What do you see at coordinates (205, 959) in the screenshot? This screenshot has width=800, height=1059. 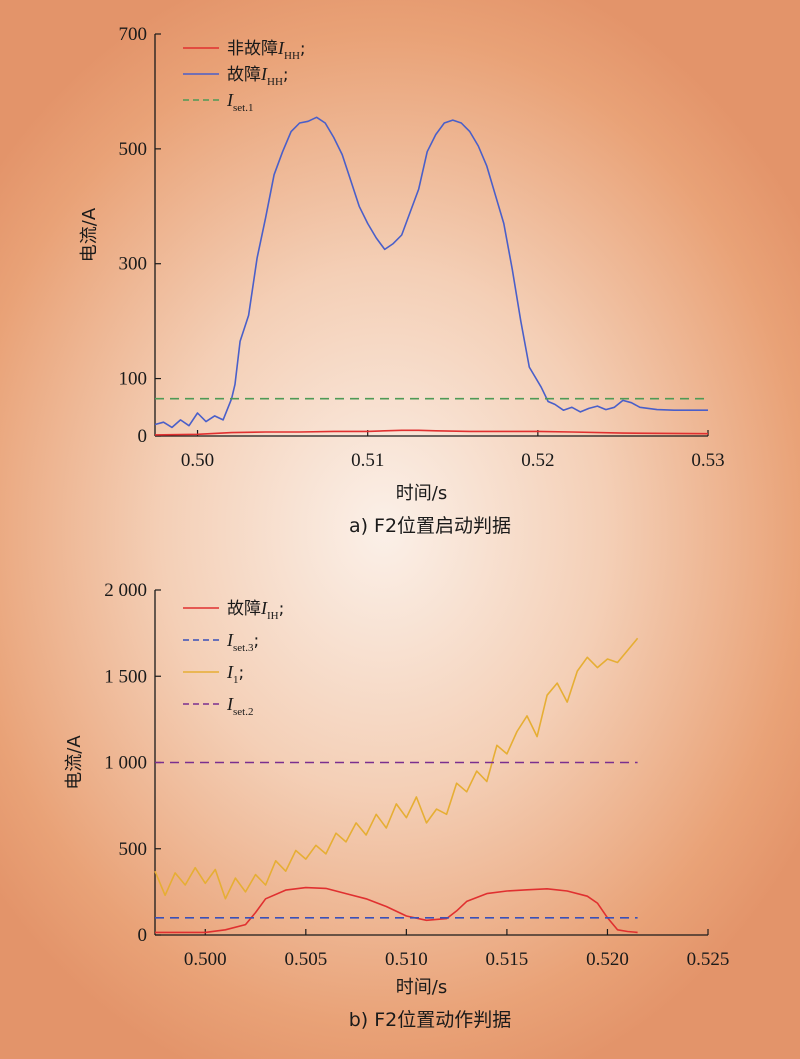 I see `x-tick-label: 0.500` at bounding box center [205, 959].